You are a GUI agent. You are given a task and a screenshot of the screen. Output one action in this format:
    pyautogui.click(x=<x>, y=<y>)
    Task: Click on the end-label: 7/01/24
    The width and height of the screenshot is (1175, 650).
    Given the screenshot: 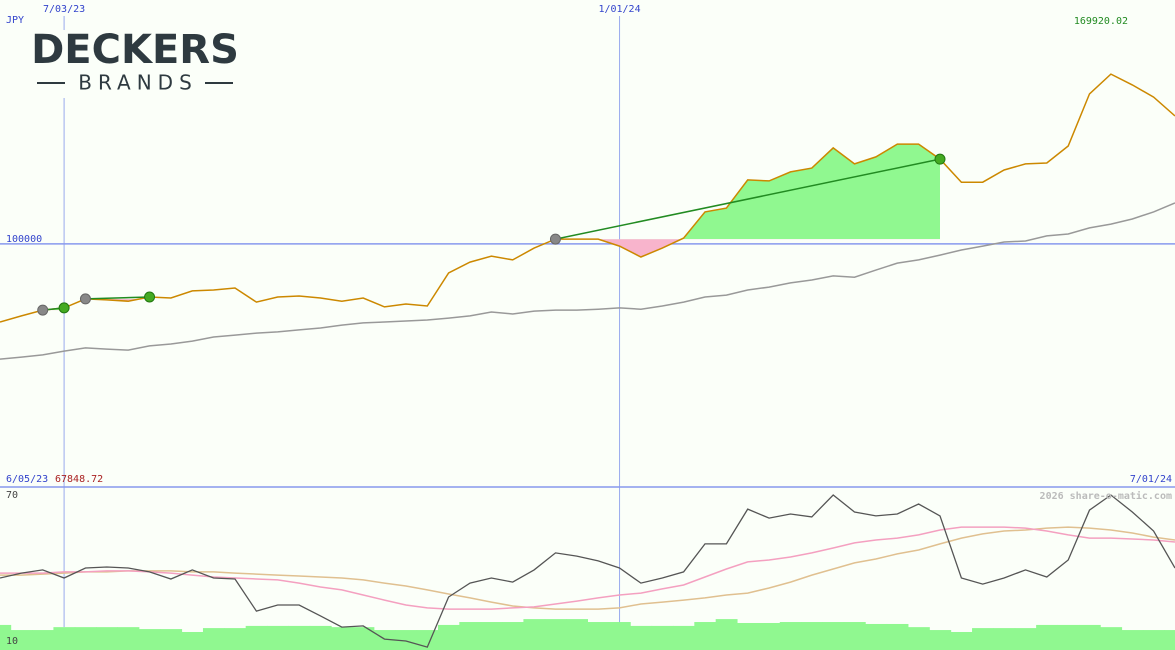 What is the action you would take?
    pyautogui.click(x=1151, y=479)
    